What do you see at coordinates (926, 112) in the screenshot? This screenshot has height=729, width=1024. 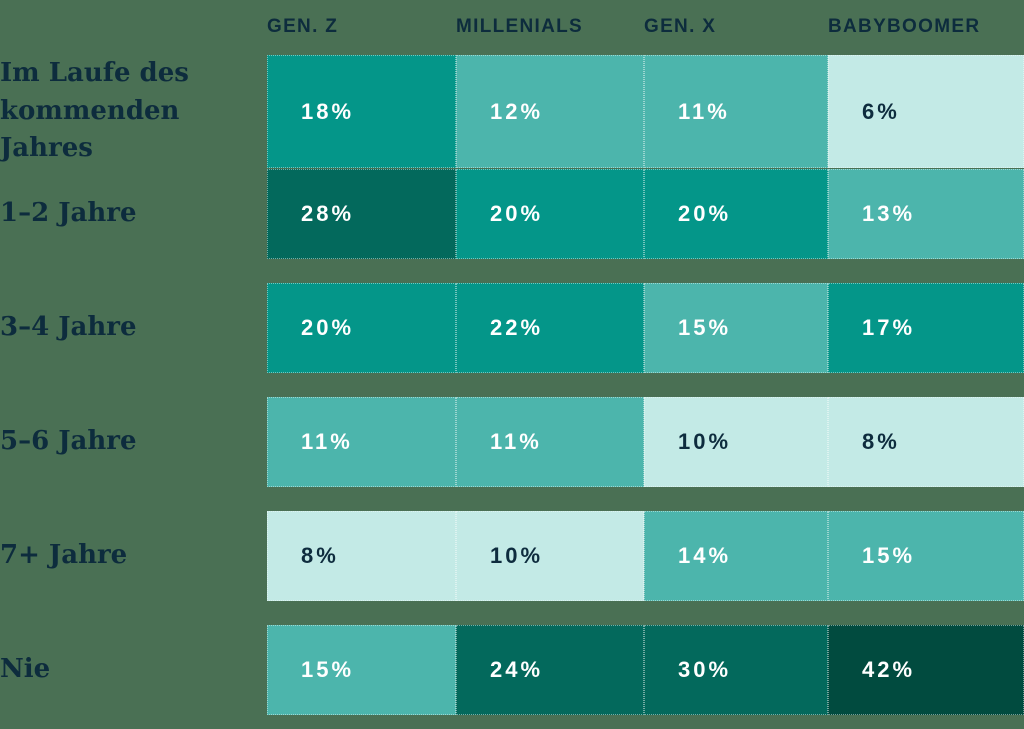 I see `data-cell: 6%` at bounding box center [926, 112].